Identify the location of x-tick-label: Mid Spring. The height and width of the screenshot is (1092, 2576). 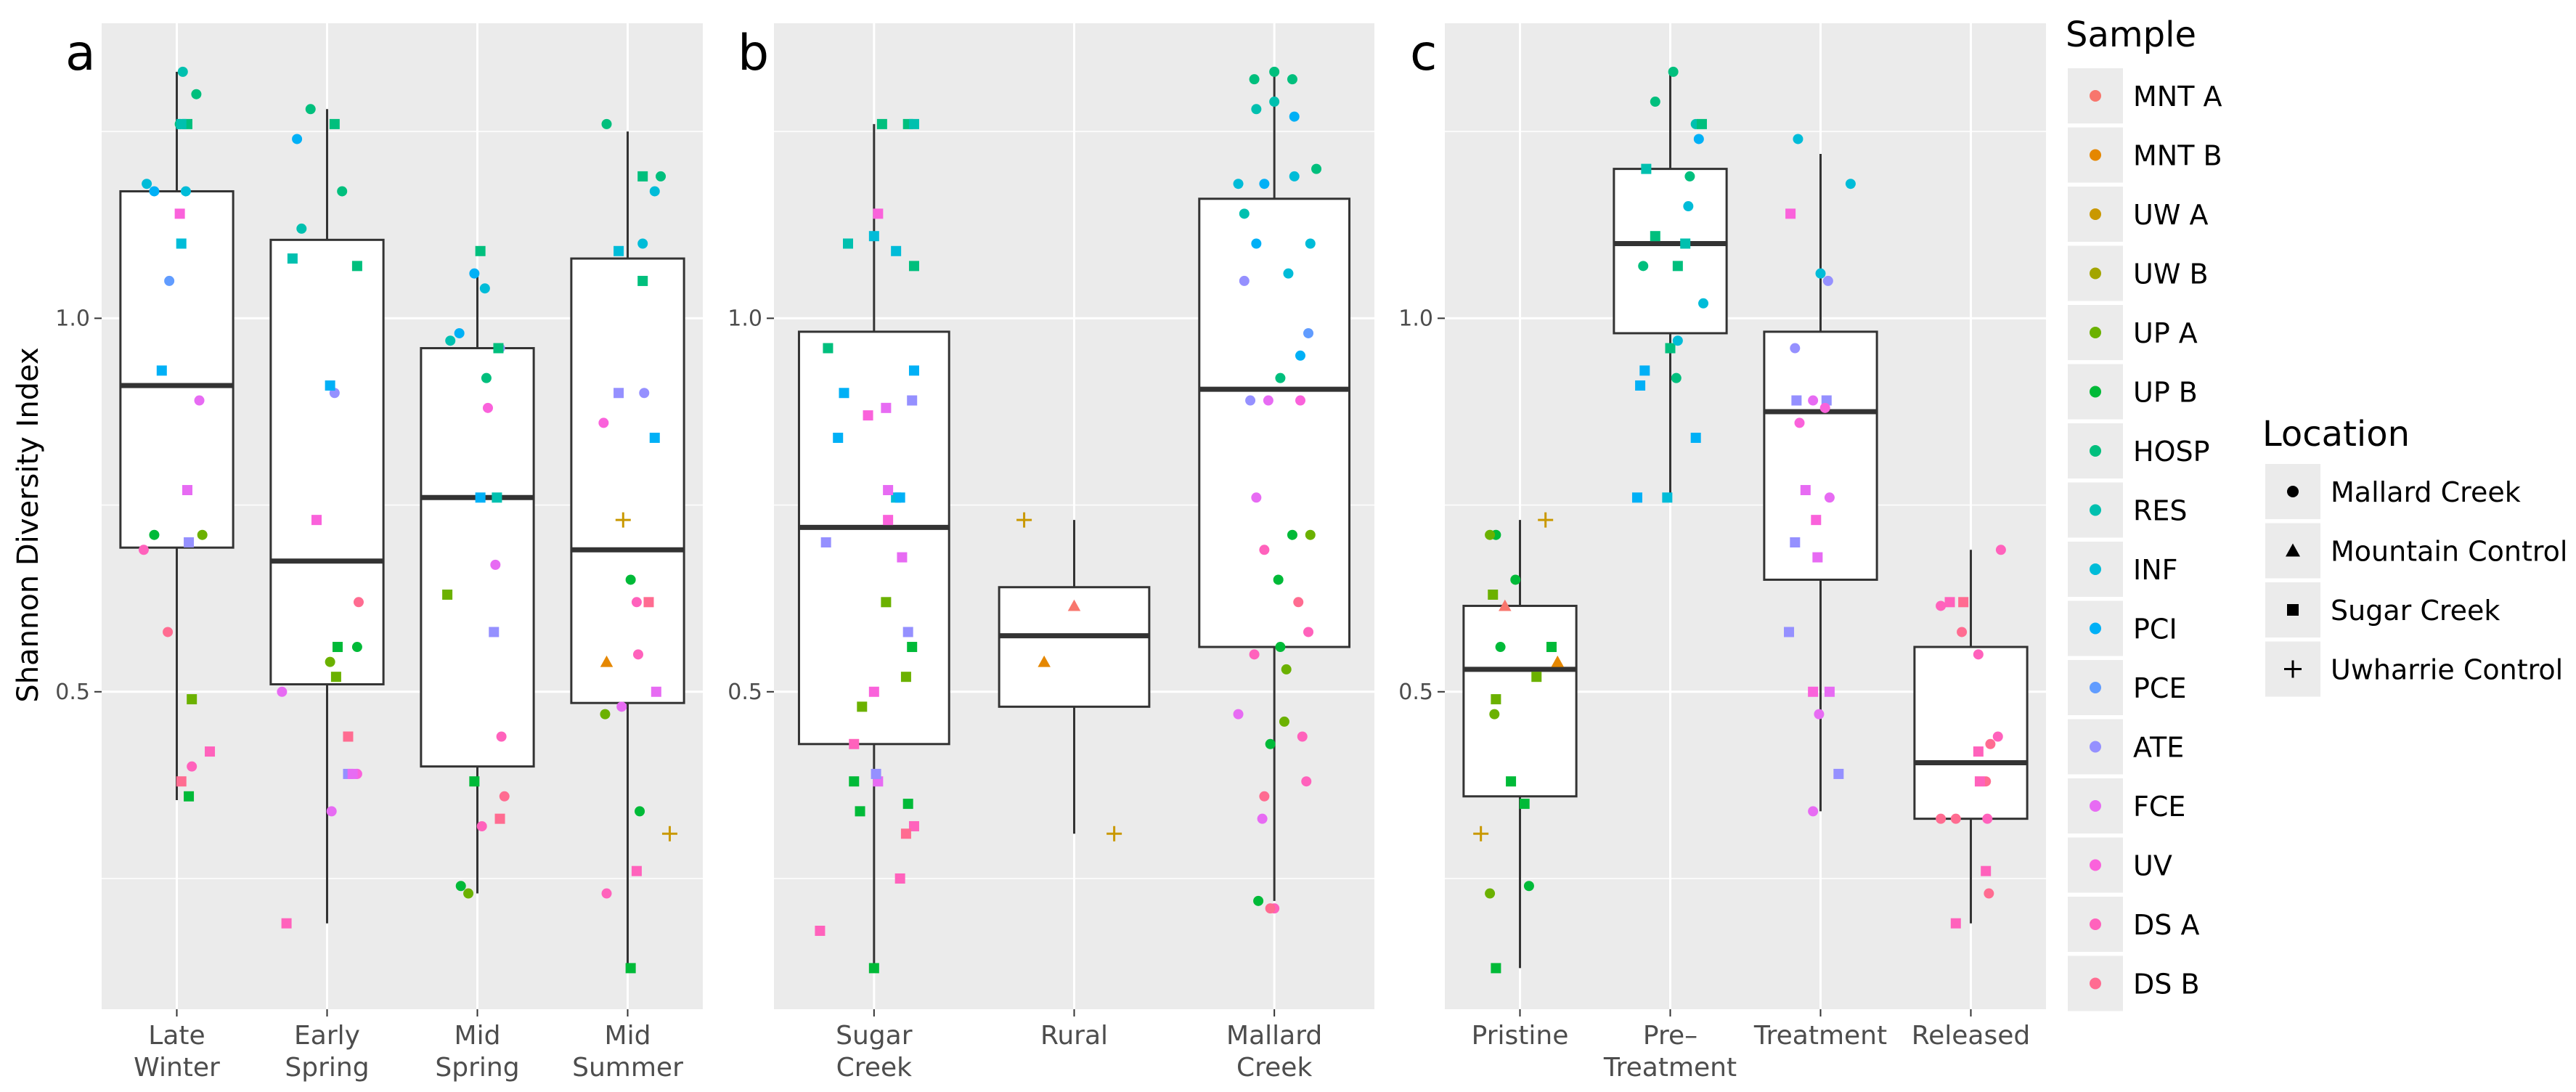
(477, 1052).